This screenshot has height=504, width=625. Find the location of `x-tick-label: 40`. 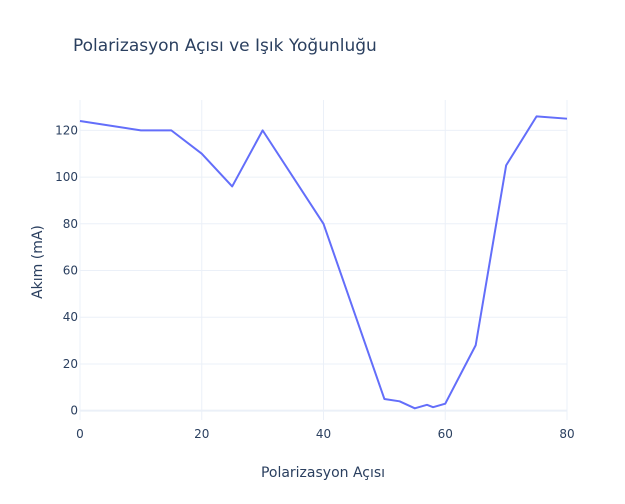

x-tick-label: 40 is located at coordinates (323, 434).